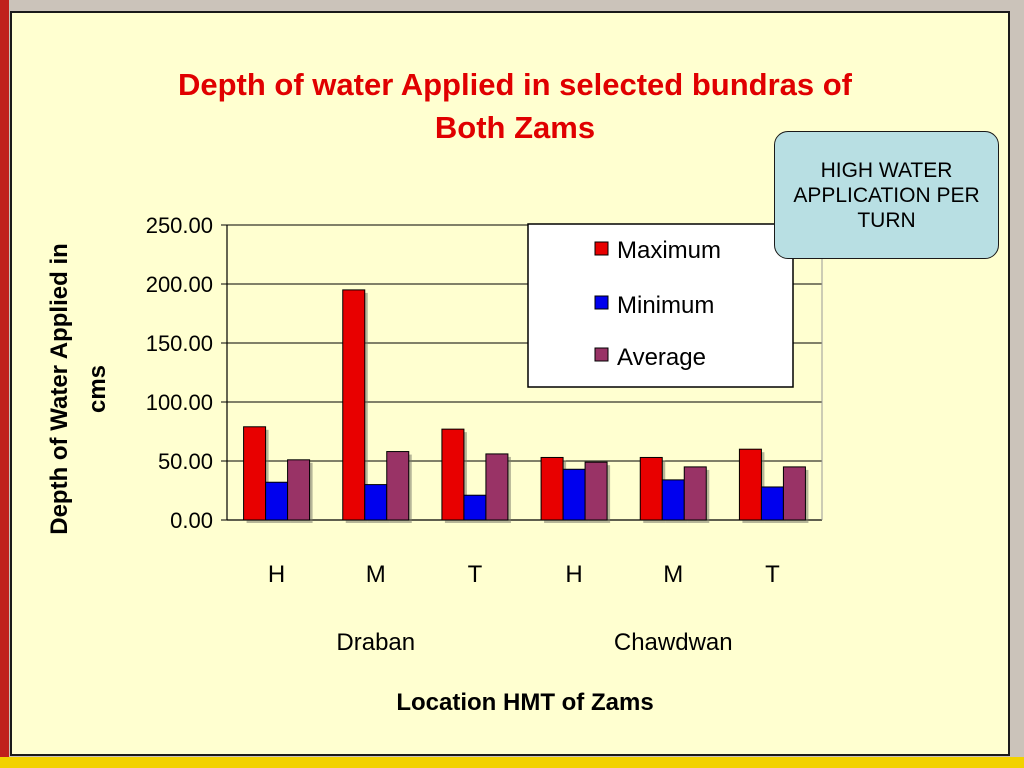 The width and height of the screenshot is (1024, 768). I want to click on y-tick-label: 250.00, so click(179, 225).